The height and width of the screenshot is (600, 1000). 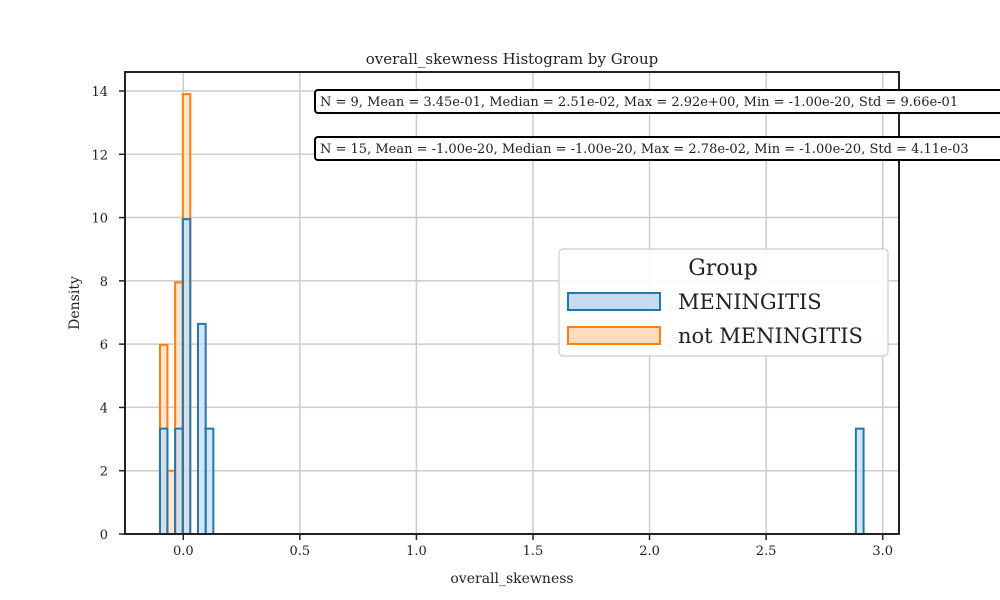 What do you see at coordinates (511, 579) in the screenshot?
I see `x-axis-label: overall_skewness` at bounding box center [511, 579].